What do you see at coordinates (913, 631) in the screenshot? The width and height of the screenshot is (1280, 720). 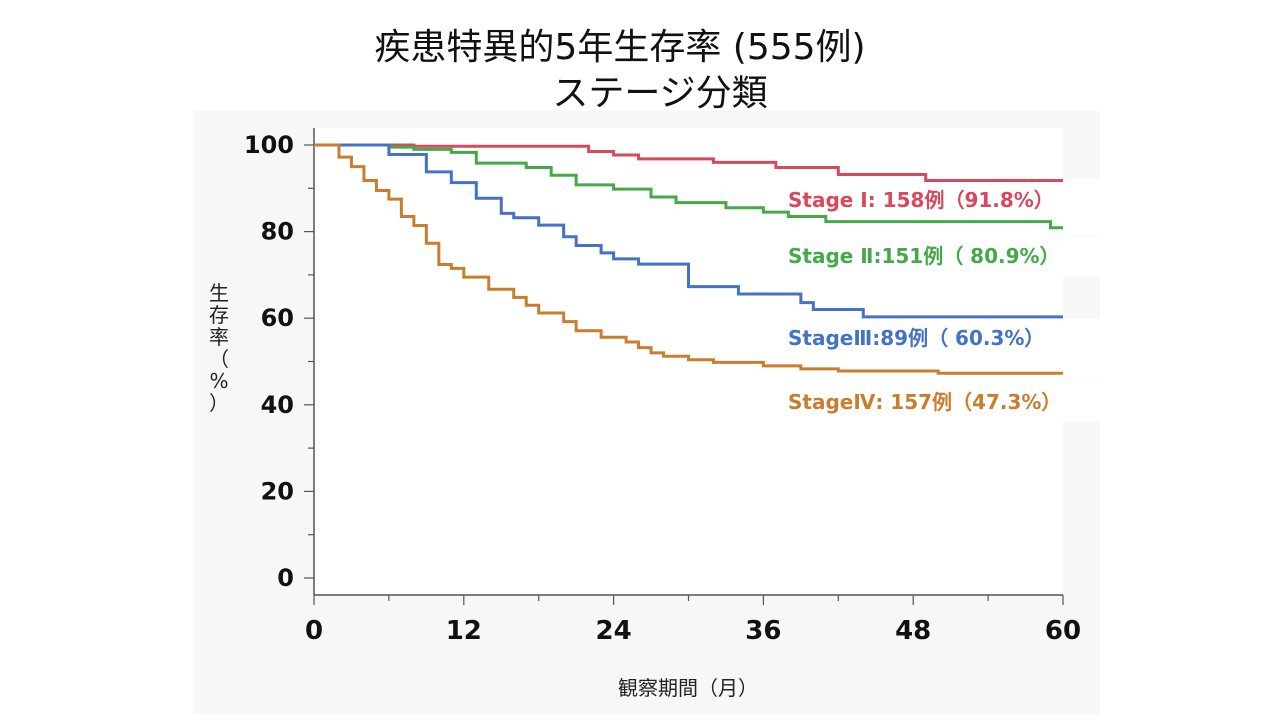 I see `x-tick-label: 48` at bounding box center [913, 631].